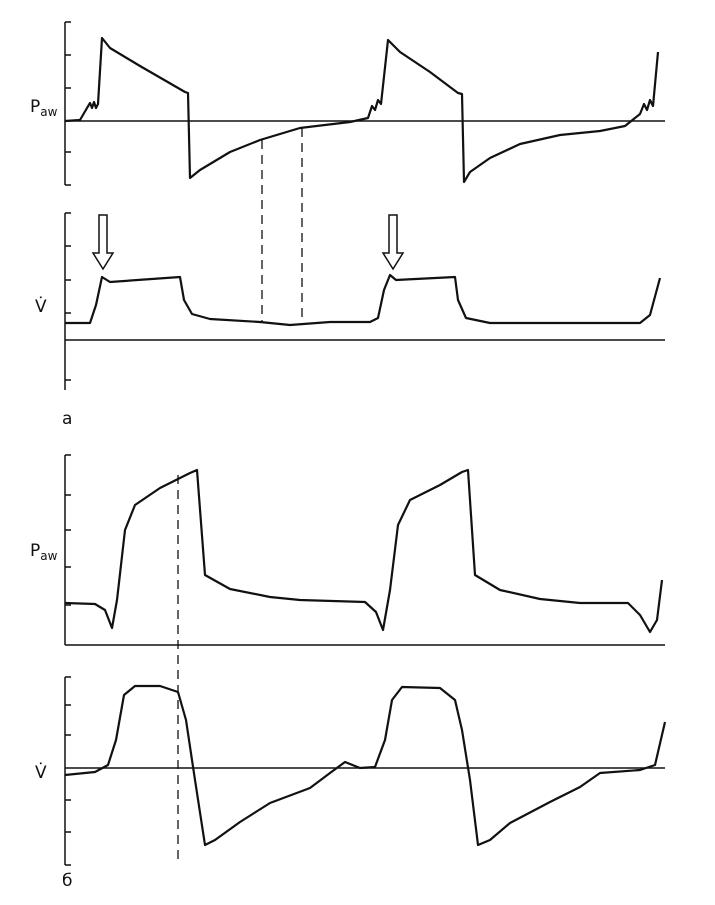  I want to click on dashed-marker, so click(282, 226).